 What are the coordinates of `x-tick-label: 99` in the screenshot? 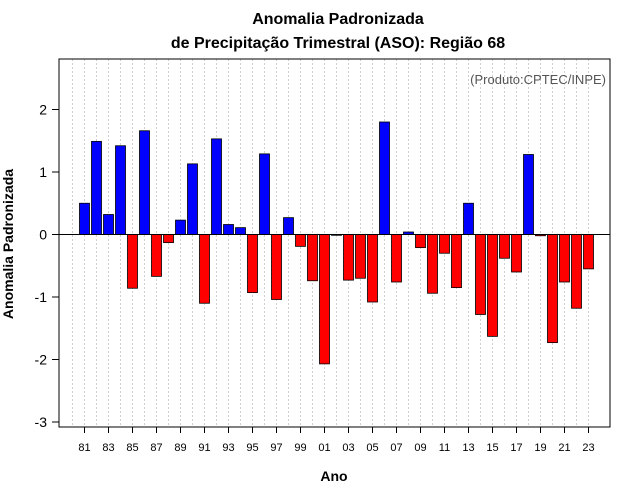 It's located at (300, 448).